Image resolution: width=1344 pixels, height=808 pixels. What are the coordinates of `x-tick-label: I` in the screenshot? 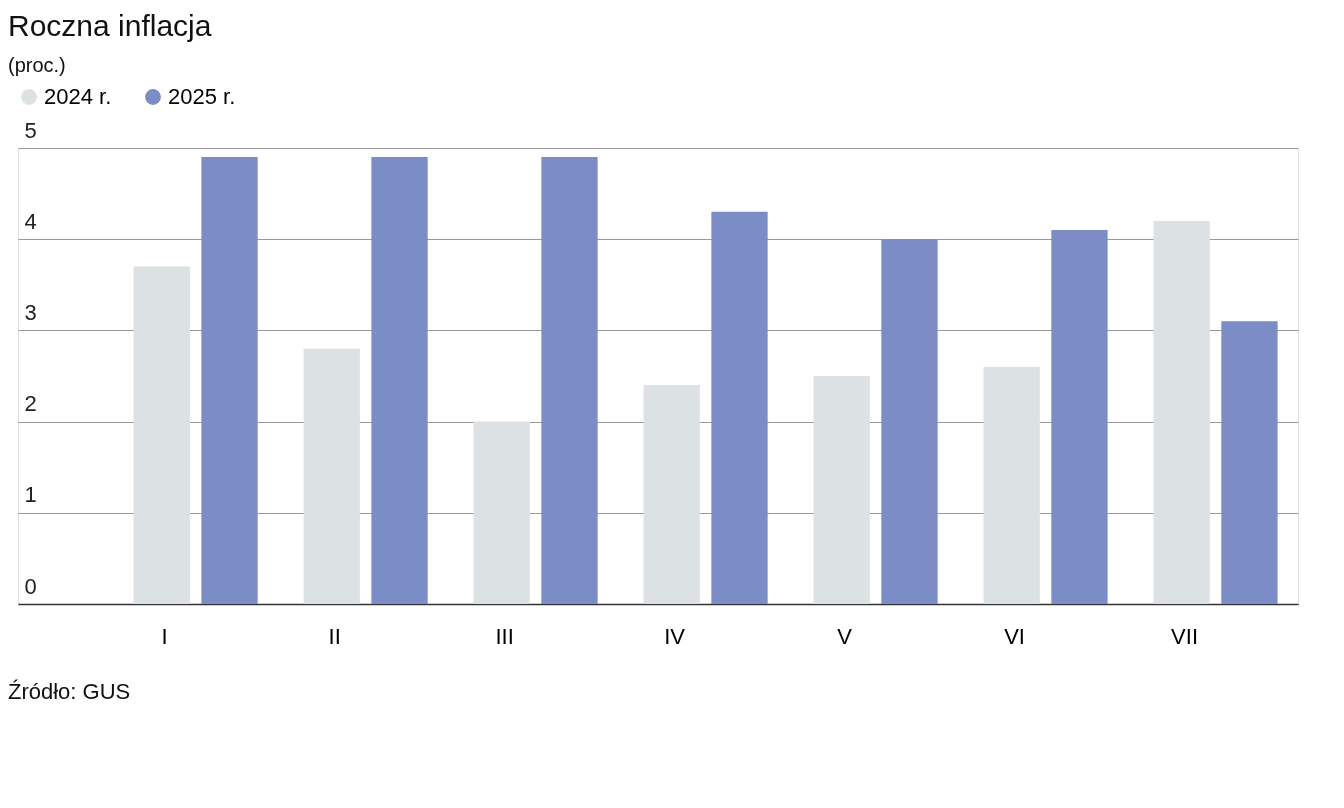 It's located at (164, 636).